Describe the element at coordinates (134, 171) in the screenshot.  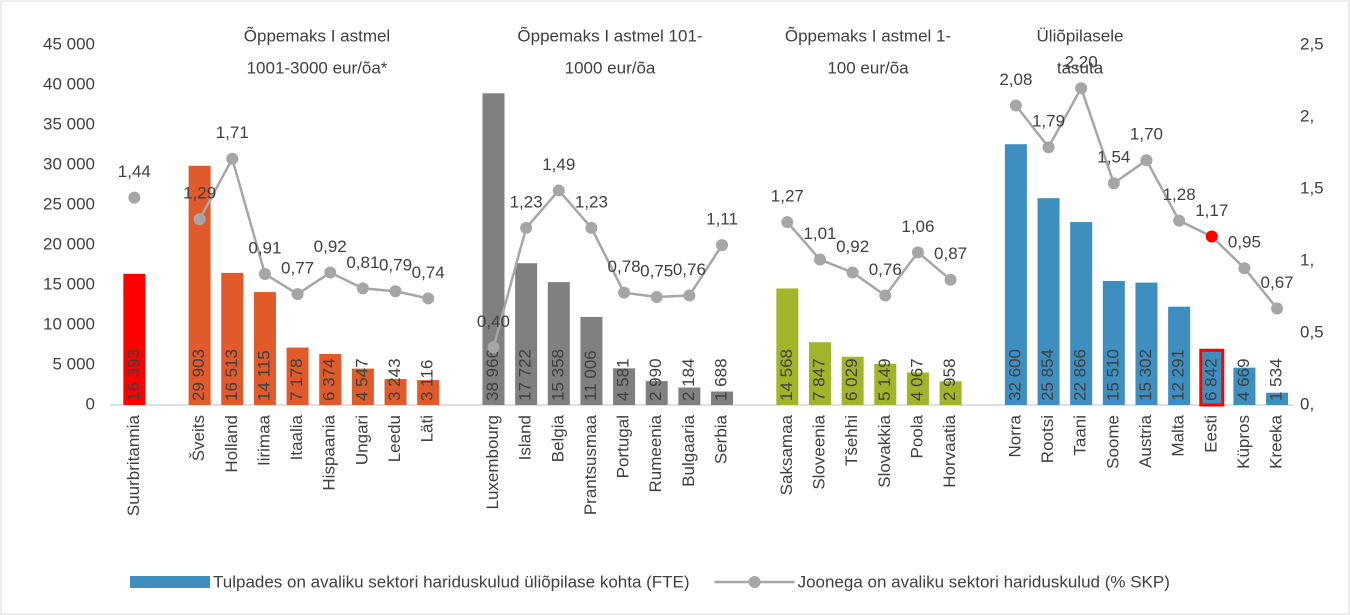
I see `line-value-label: 1,44` at that location.